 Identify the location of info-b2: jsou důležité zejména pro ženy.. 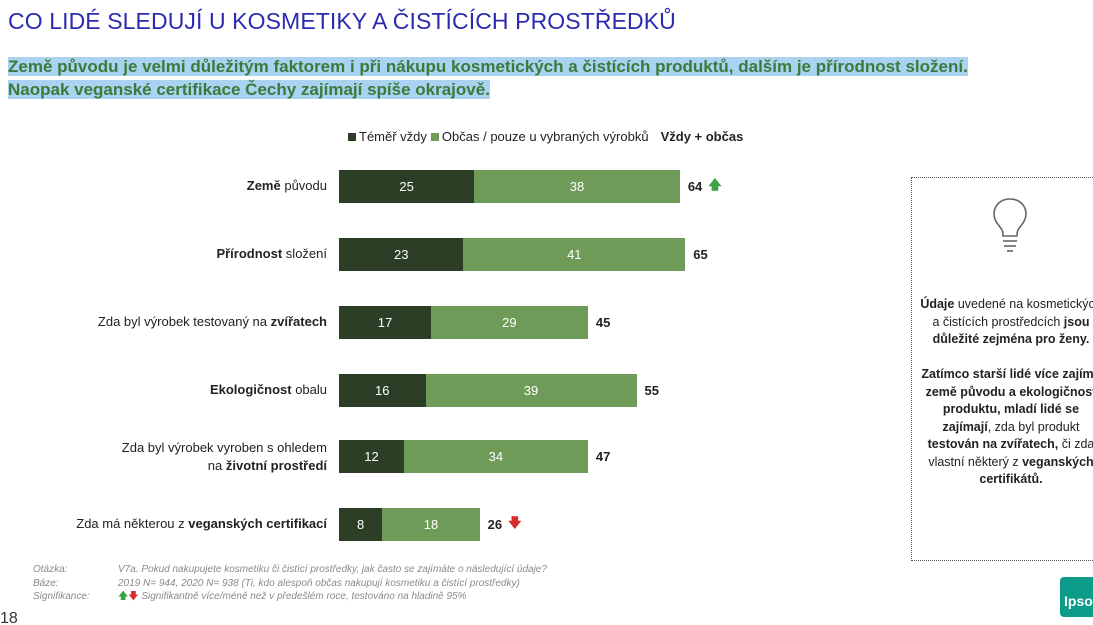
(1011, 330).